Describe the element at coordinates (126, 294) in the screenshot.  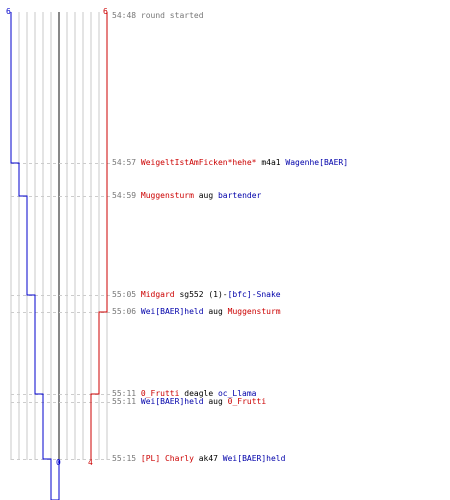
I see `event-time: 55:05` at that location.